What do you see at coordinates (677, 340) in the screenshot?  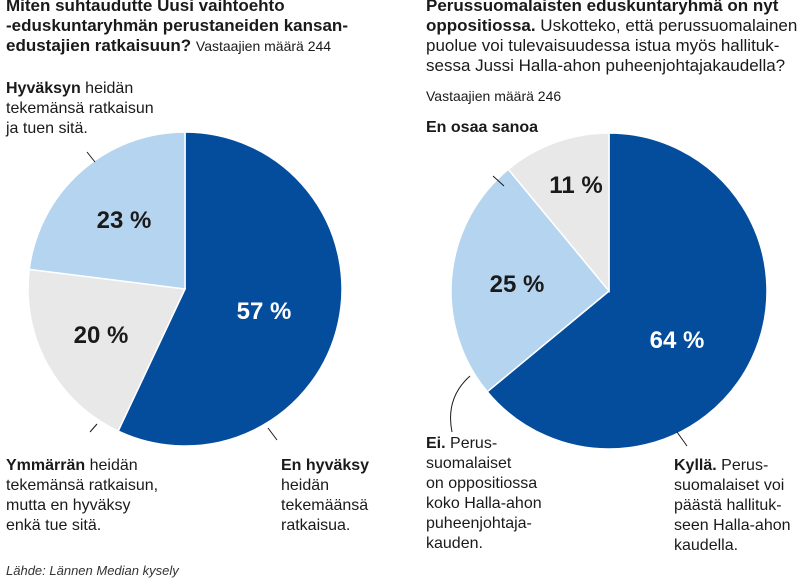 I see `right-pie-slice-1-label: 64 %` at bounding box center [677, 340].